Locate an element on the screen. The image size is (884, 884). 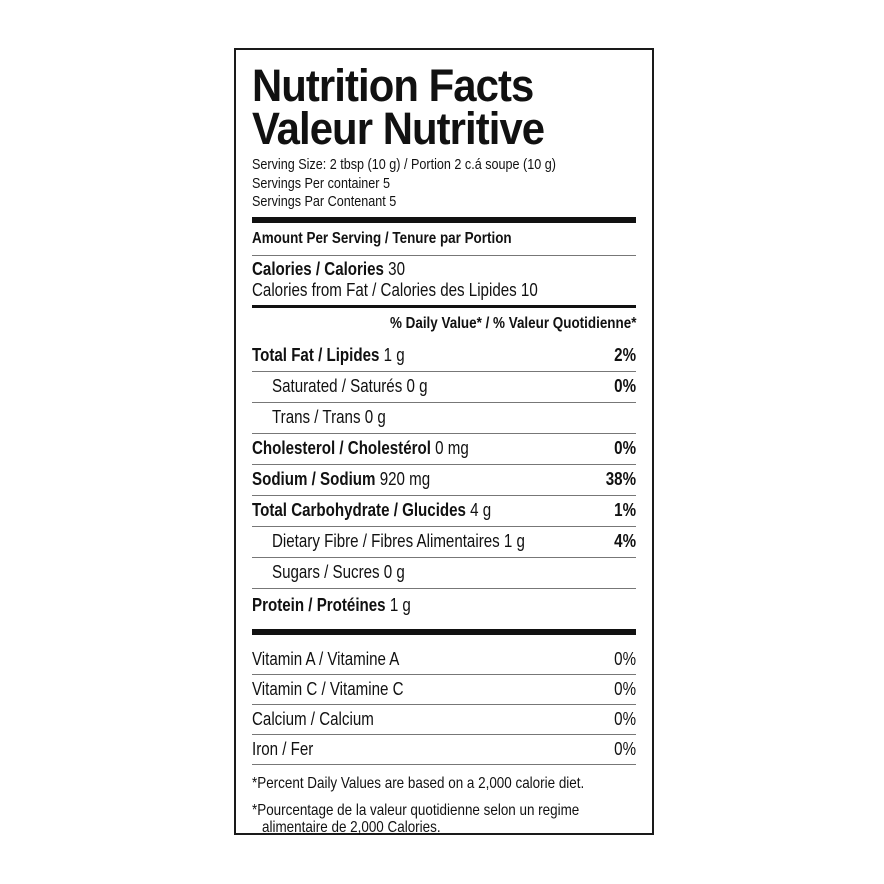
nutrient-label: Sugars / Sucres is located at coordinates (326, 572).